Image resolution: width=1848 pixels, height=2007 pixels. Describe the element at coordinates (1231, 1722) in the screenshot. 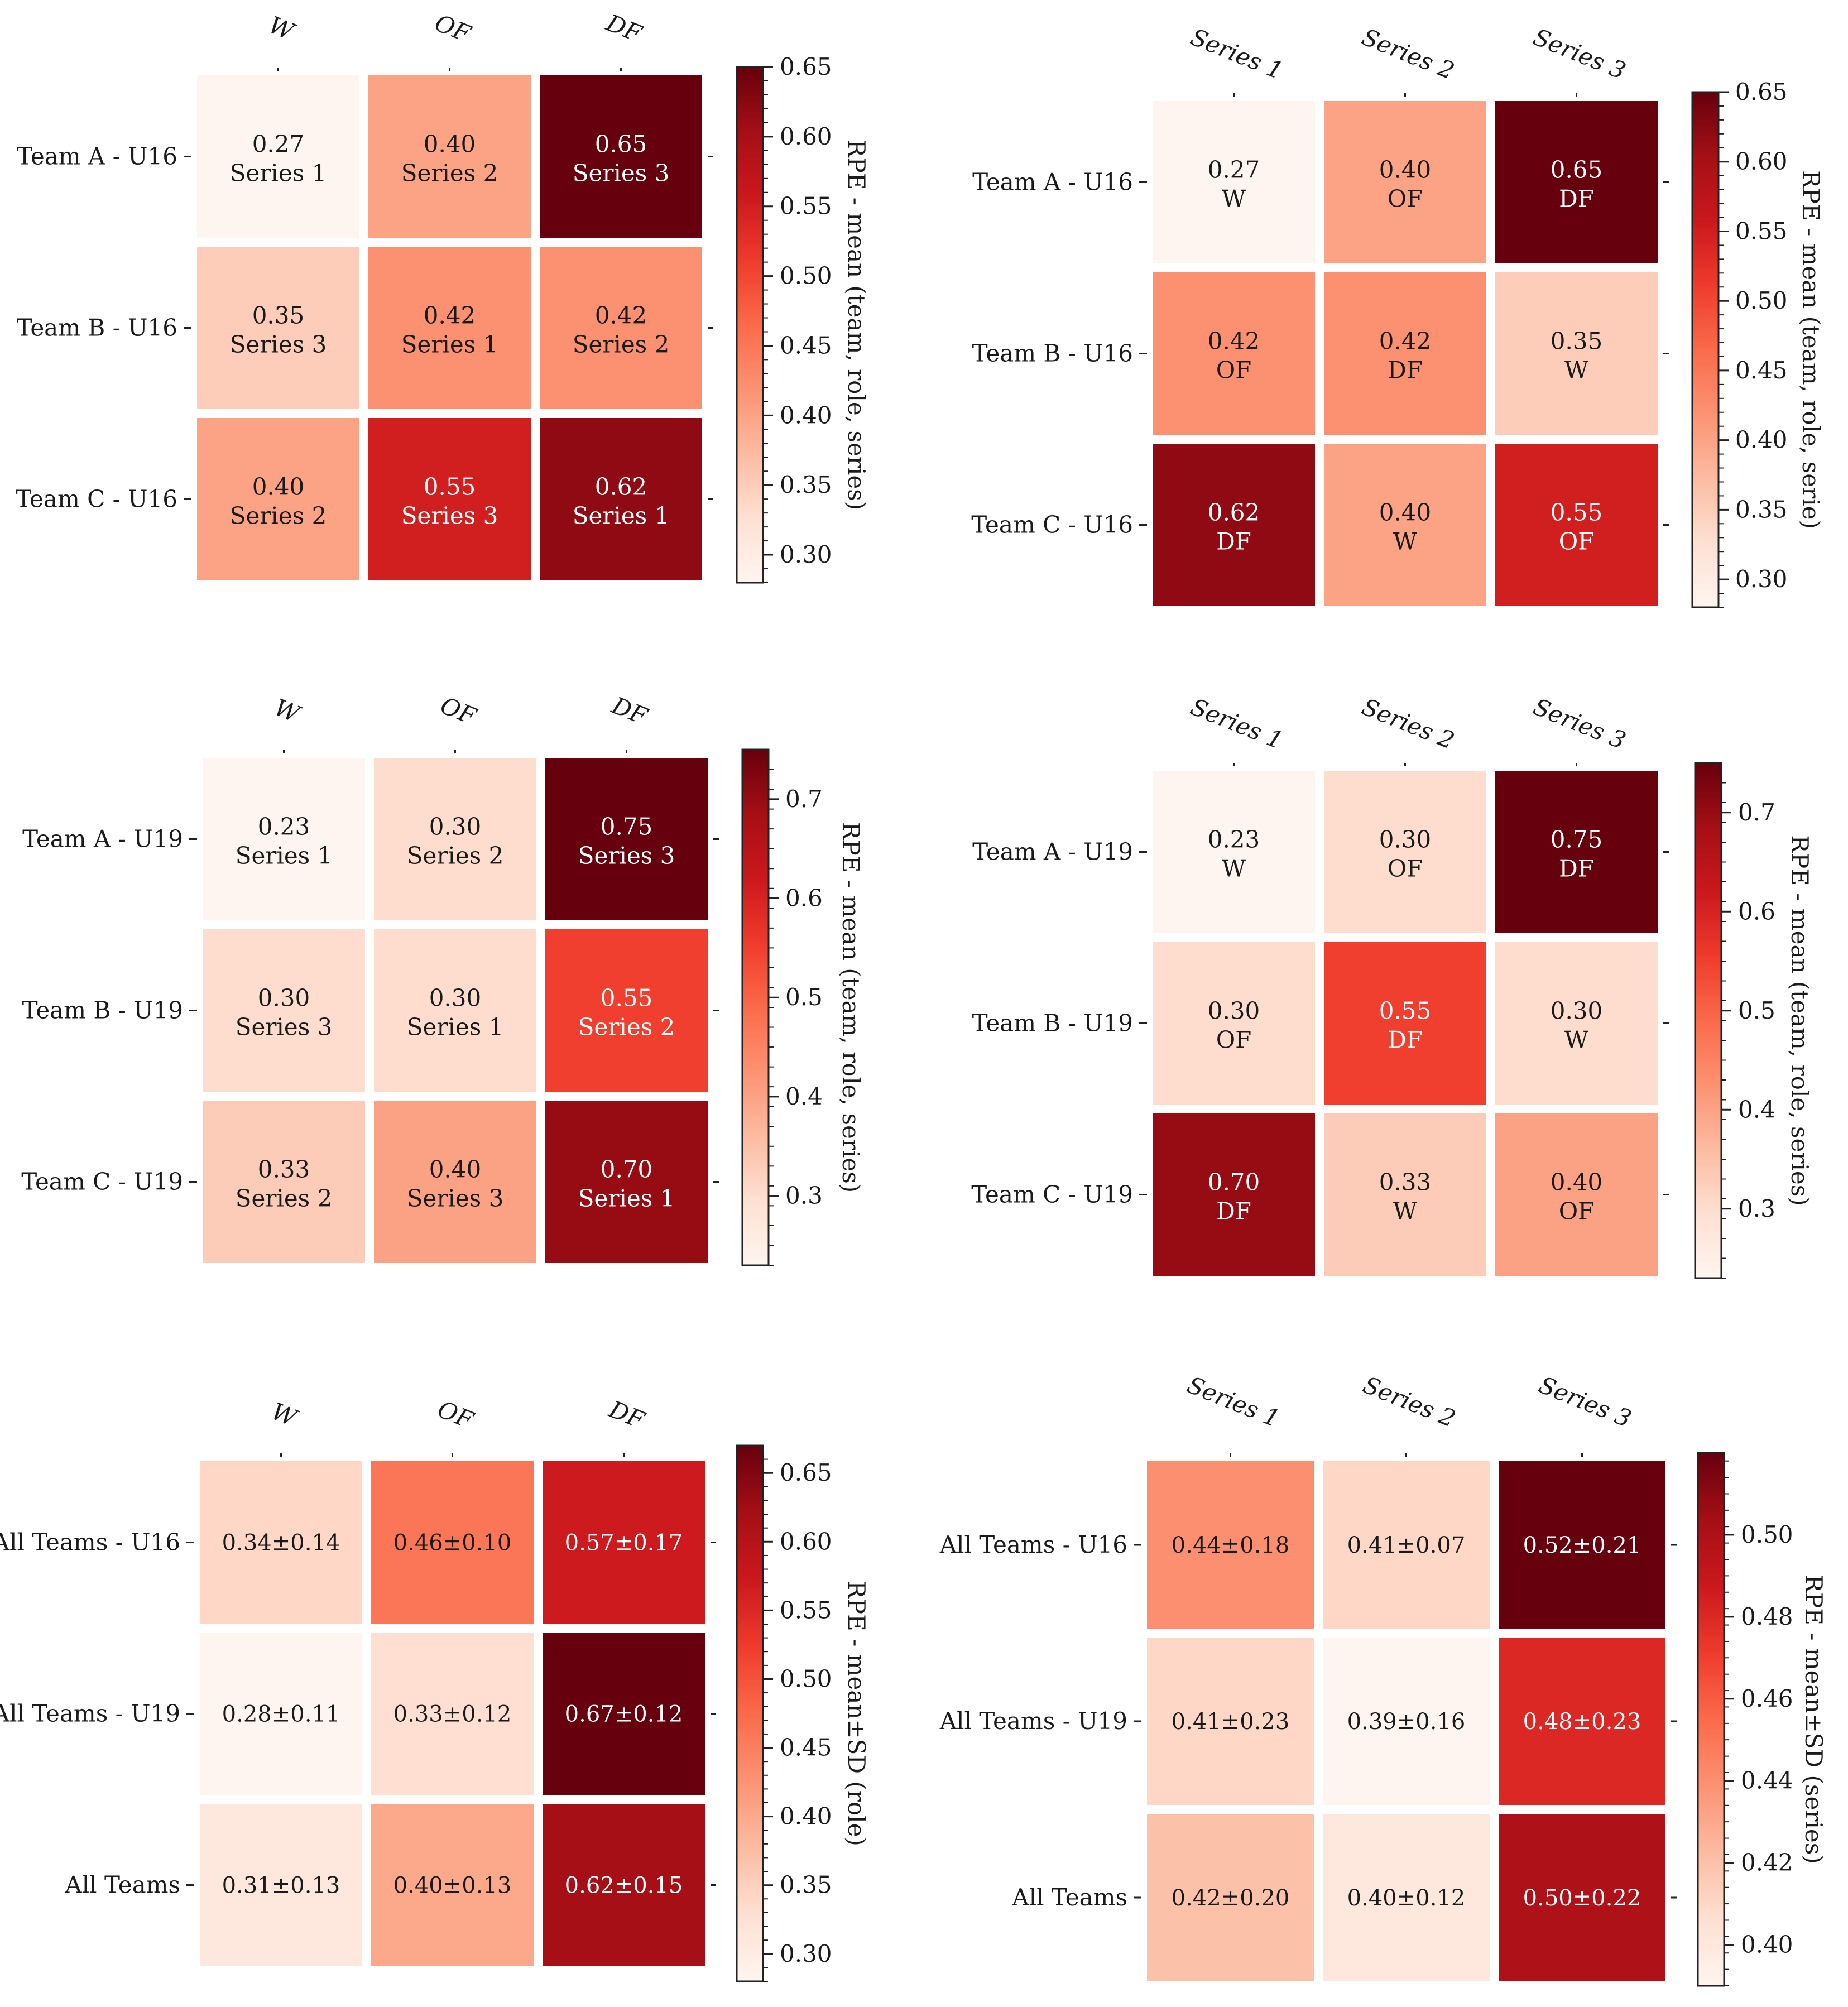

I see `cell-value-label: 0.41±0.23` at that location.